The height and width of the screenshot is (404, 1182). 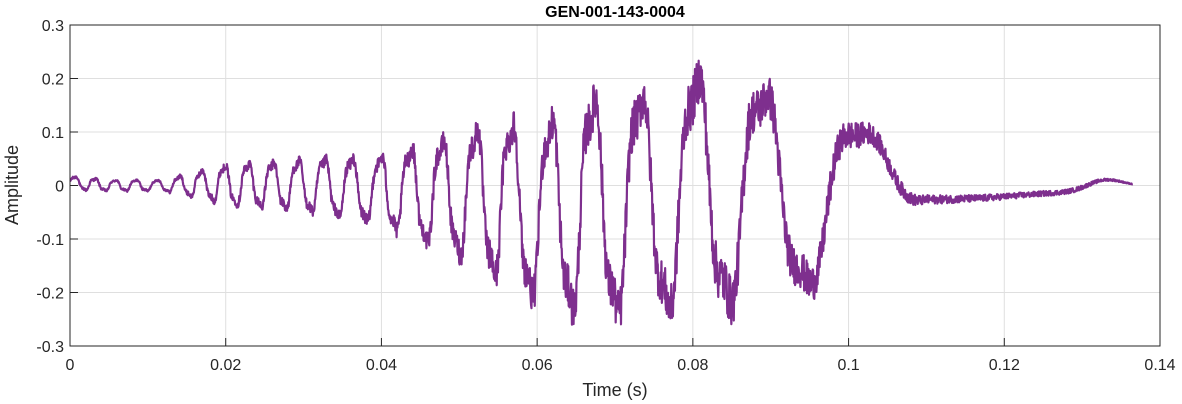 What do you see at coordinates (1159, 365) in the screenshot?
I see `x-tick-label: 0.14` at bounding box center [1159, 365].